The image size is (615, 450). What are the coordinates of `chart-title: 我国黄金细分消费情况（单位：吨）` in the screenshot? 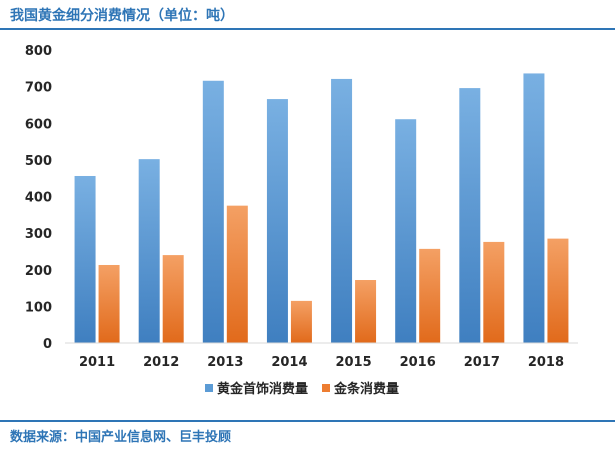 It's located at (122, 16).